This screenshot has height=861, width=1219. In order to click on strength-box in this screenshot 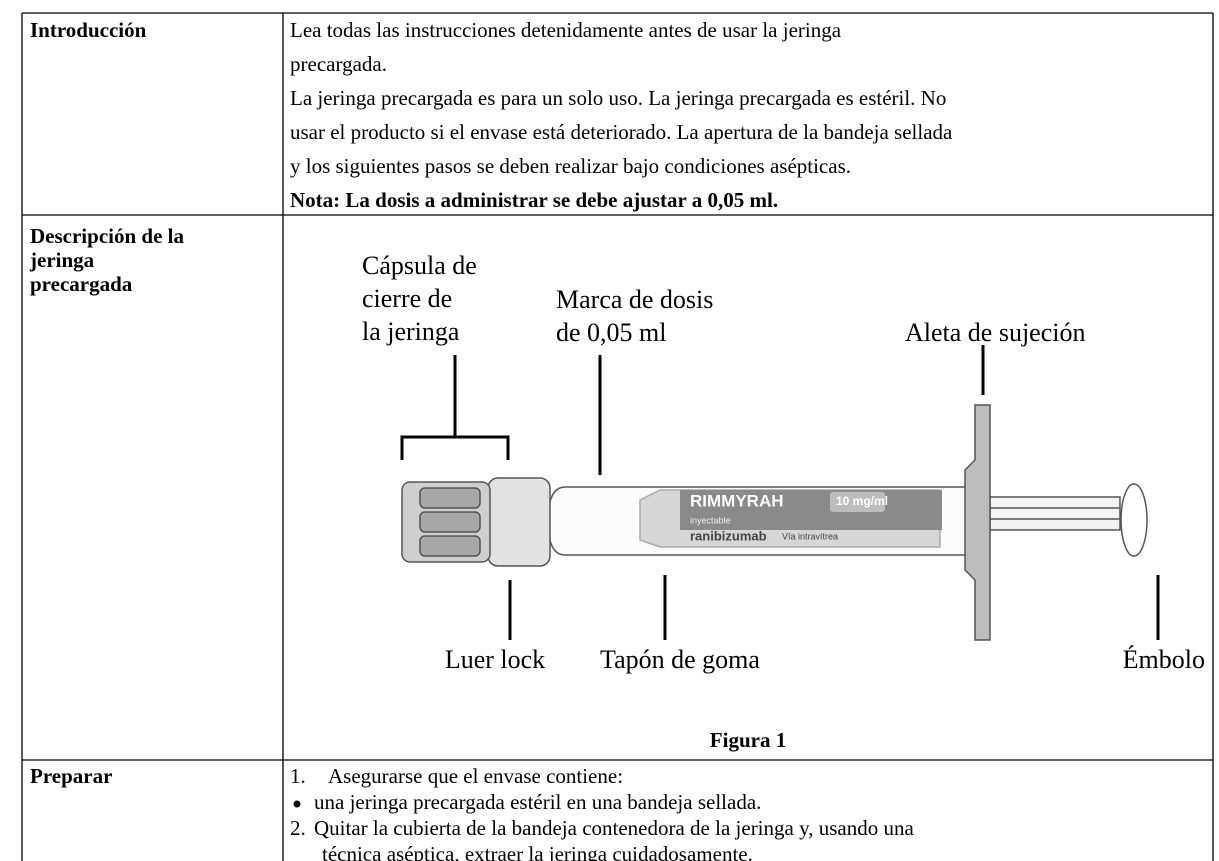, I will do `click(857, 502)`.